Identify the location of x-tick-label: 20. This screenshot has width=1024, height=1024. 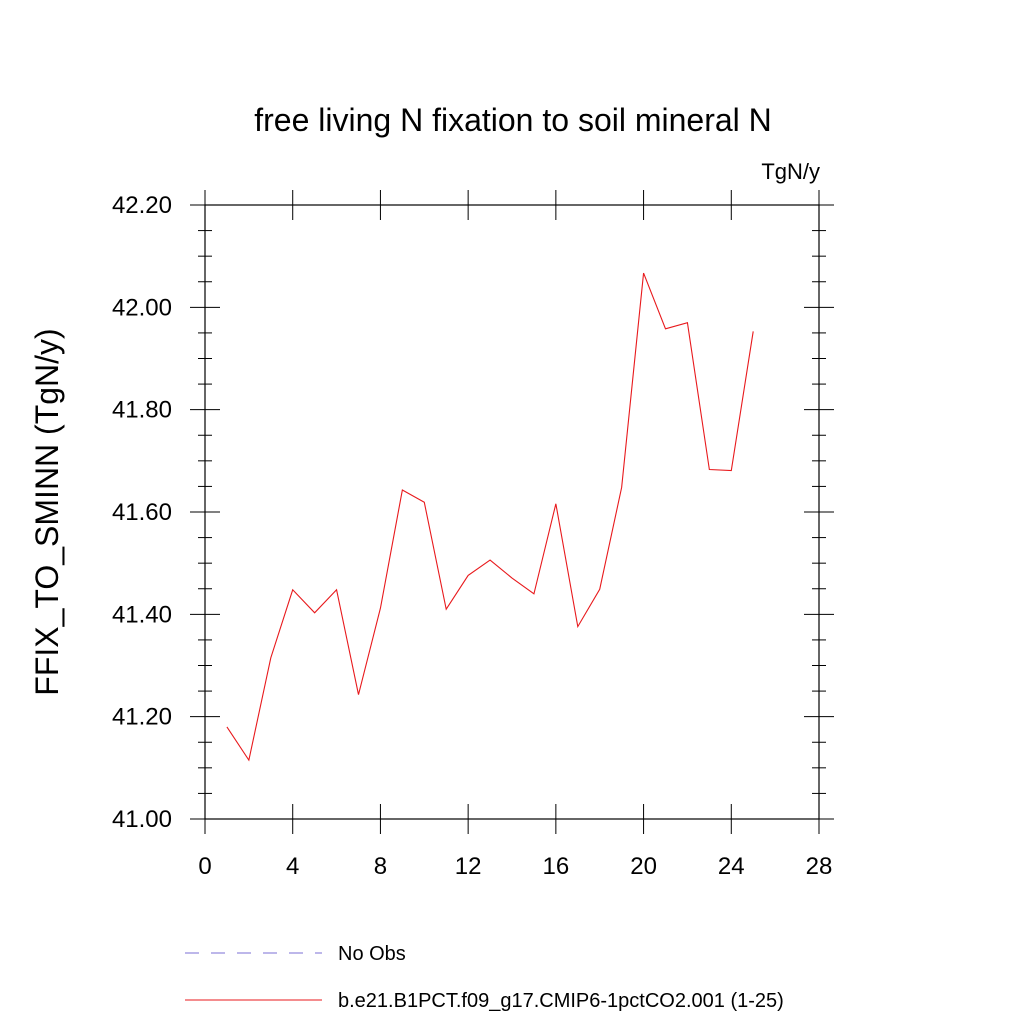
(643, 866).